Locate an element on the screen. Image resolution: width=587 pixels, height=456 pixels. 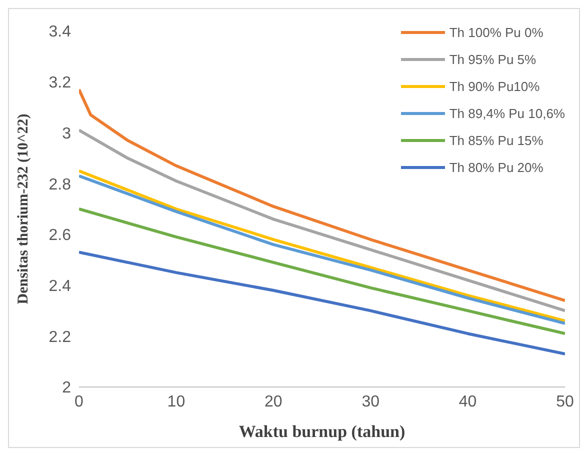
y-tick-label: 2.8 is located at coordinates (60, 185).